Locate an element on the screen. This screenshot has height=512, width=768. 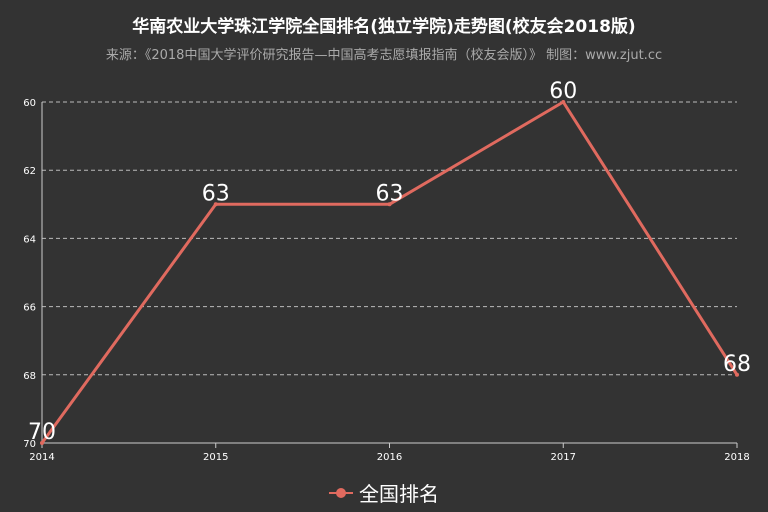
x-axis-ticks: 2014 2015 2016 2017 2018 is located at coordinates (389, 453).